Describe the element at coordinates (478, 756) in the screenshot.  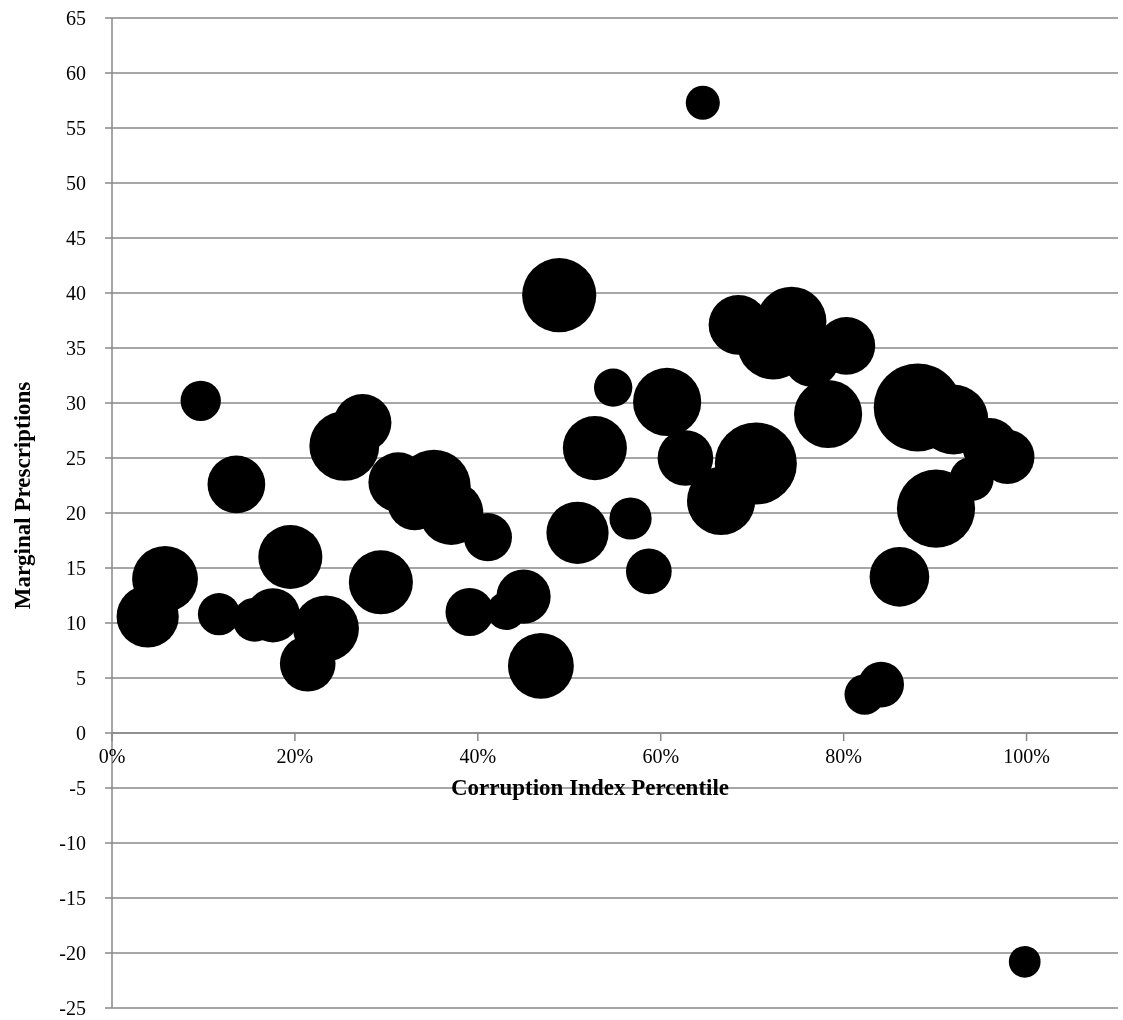
I see `x-tick-label: 40%` at that location.